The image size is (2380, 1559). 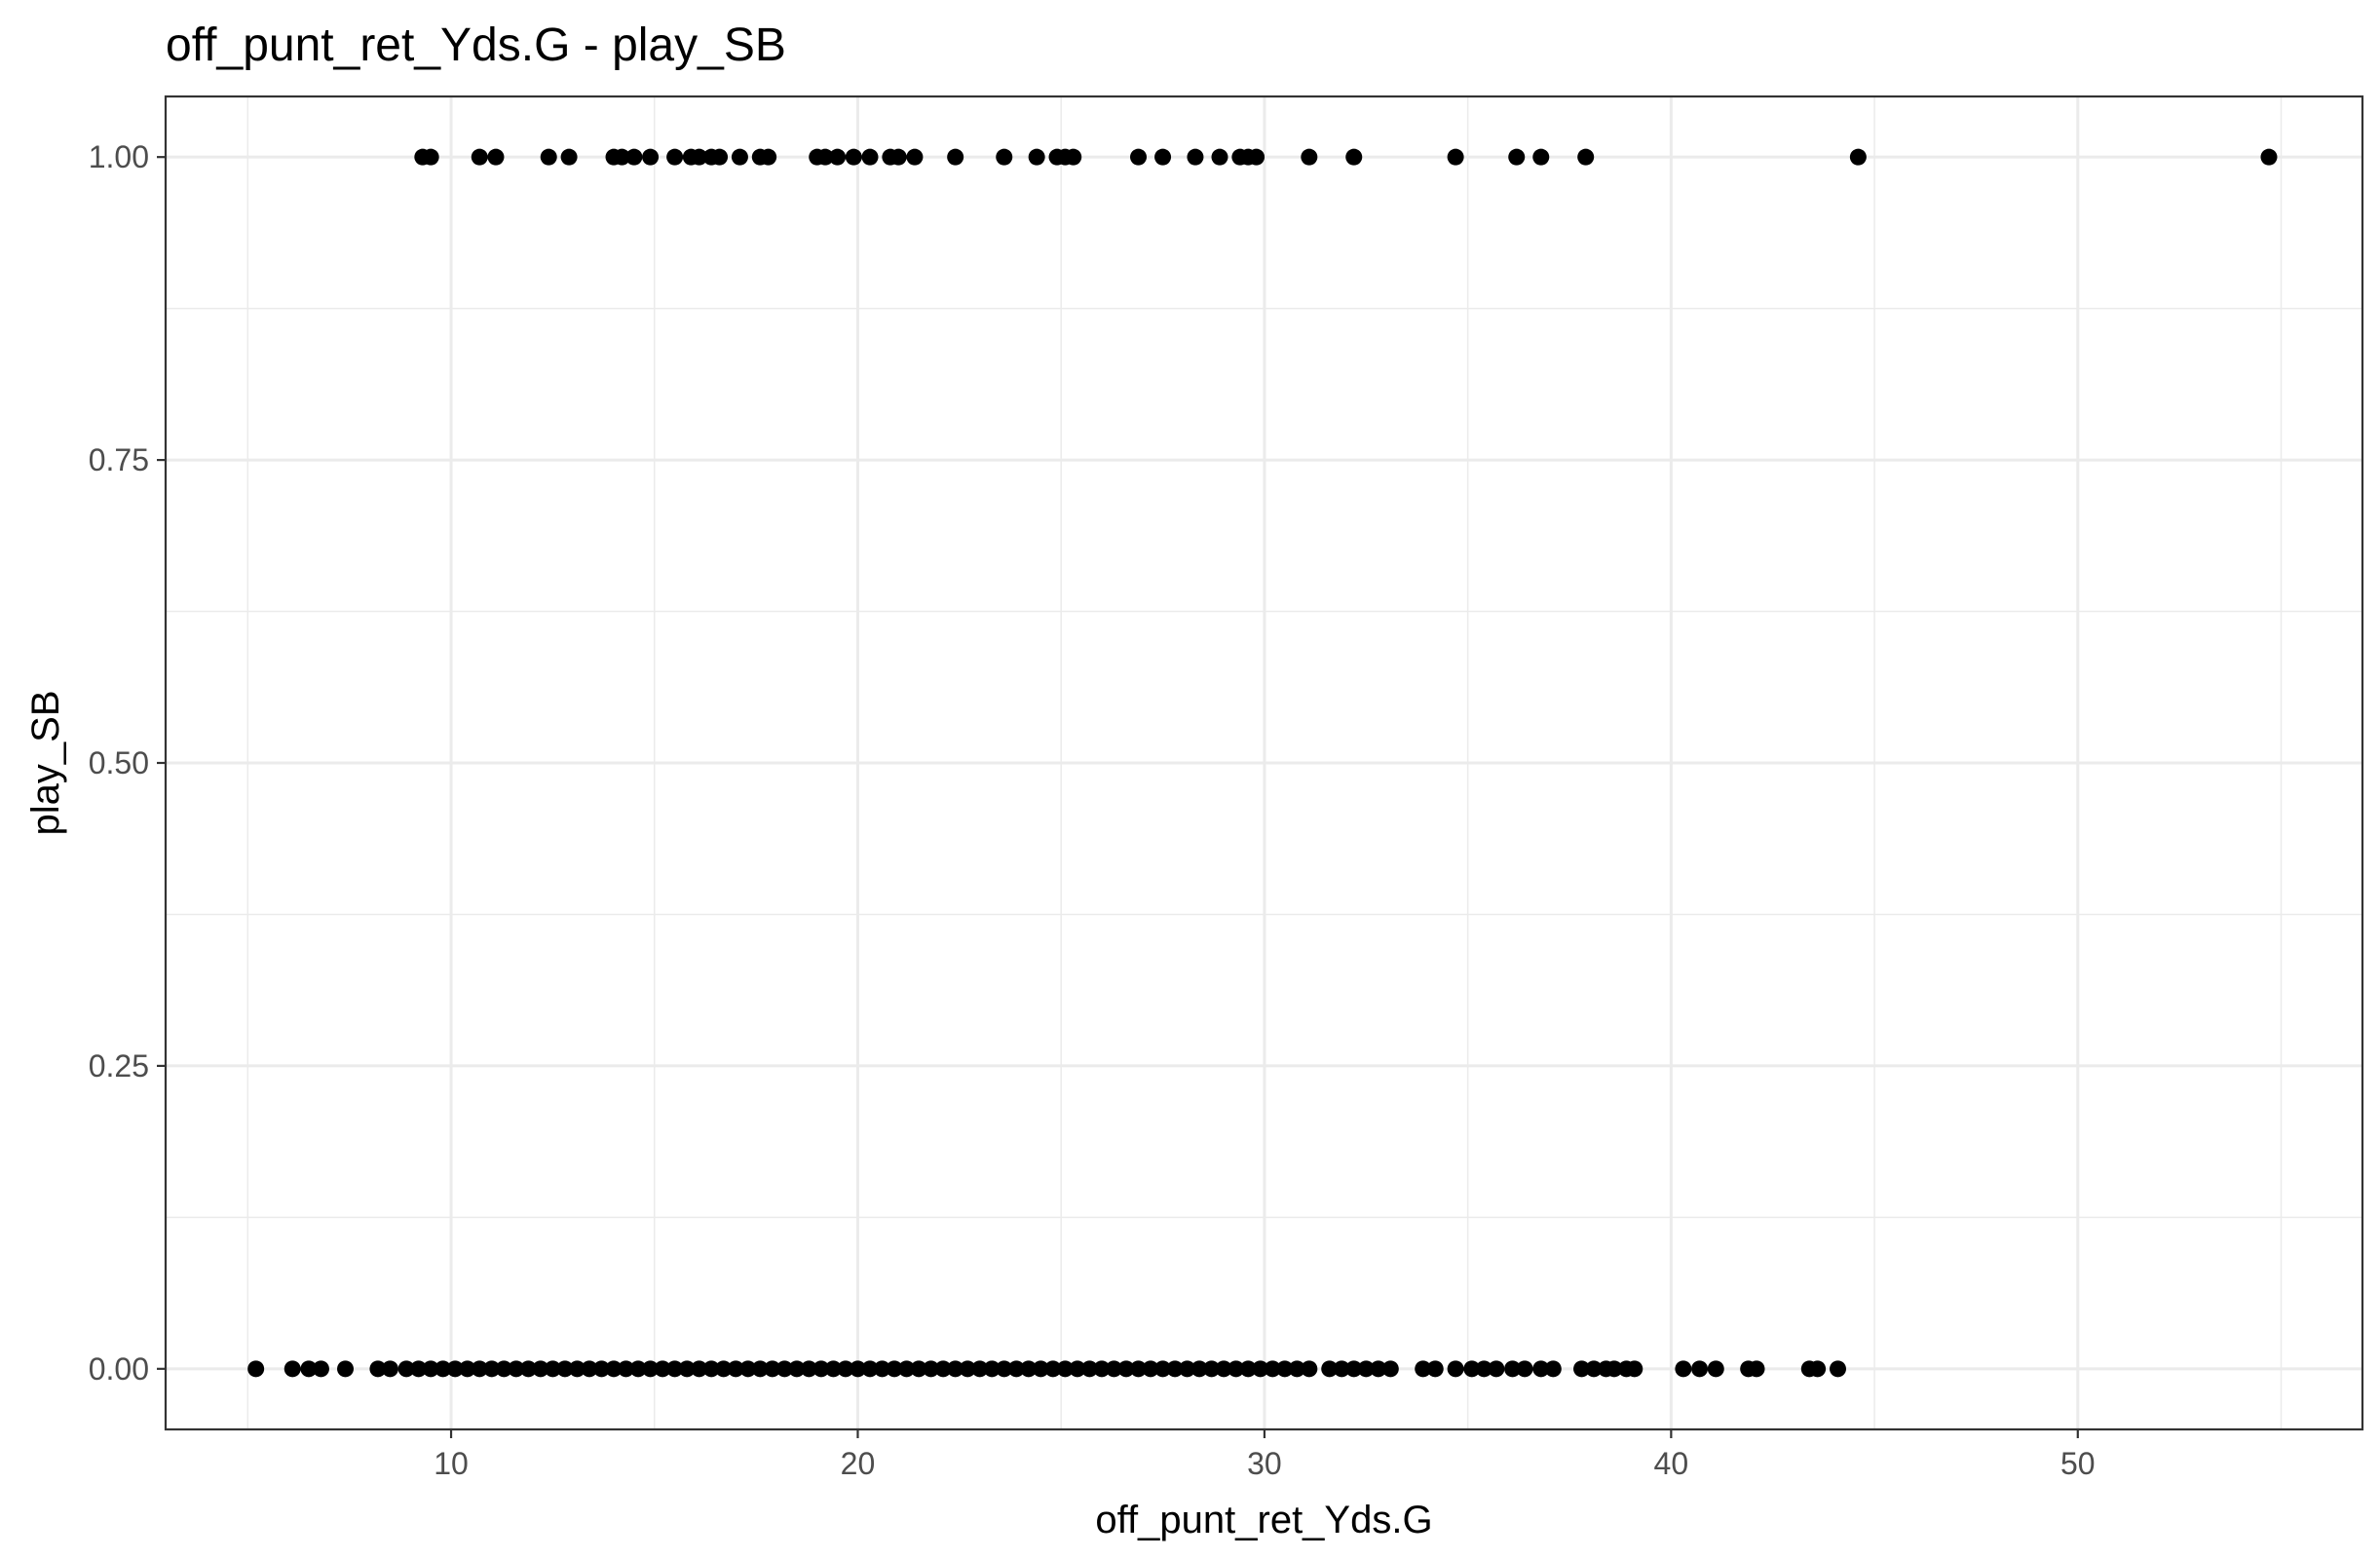 What do you see at coordinates (1264, 1463) in the screenshot?
I see `x-tick-label: 30` at bounding box center [1264, 1463].